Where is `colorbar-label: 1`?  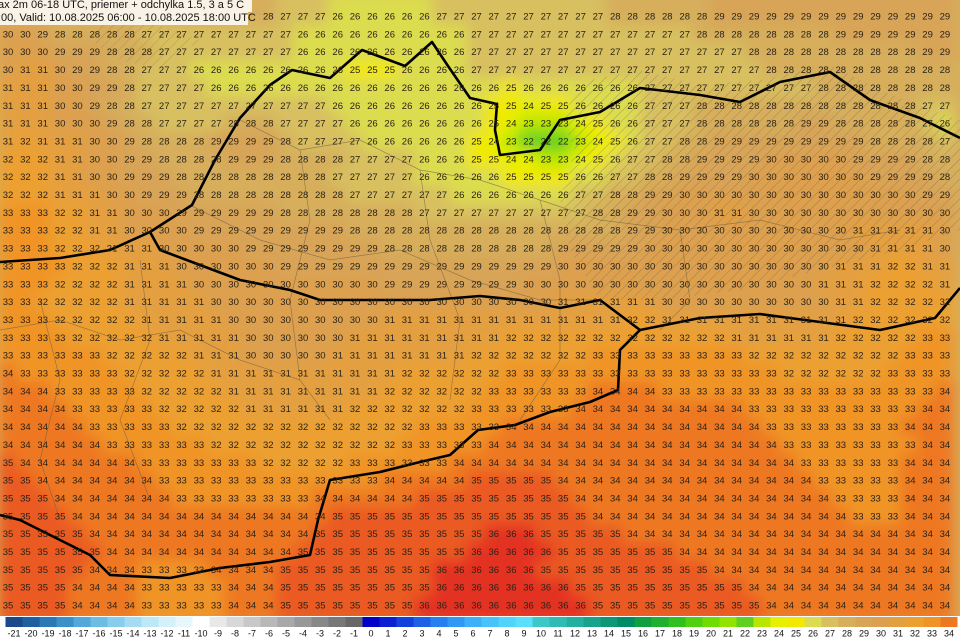
colorbar-label: 1 is located at coordinates (387, 633).